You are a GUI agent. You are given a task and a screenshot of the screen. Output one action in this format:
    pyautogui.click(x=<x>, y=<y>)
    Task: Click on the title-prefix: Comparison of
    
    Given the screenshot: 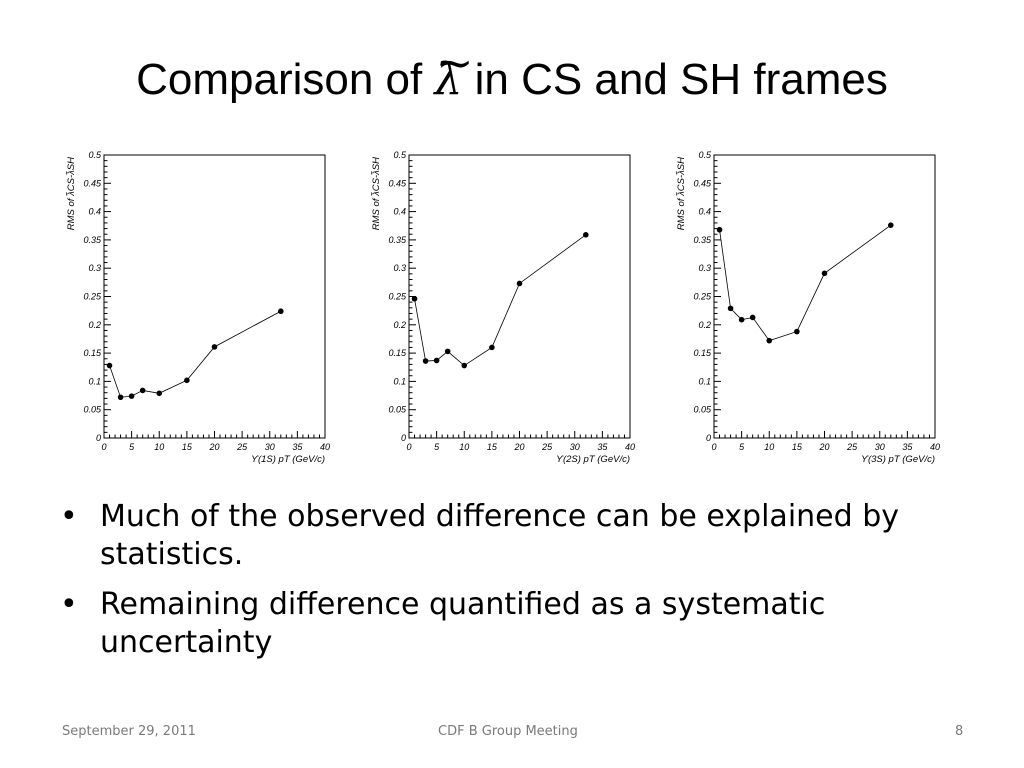 What is the action you would take?
    pyautogui.click(x=285, y=79)
    